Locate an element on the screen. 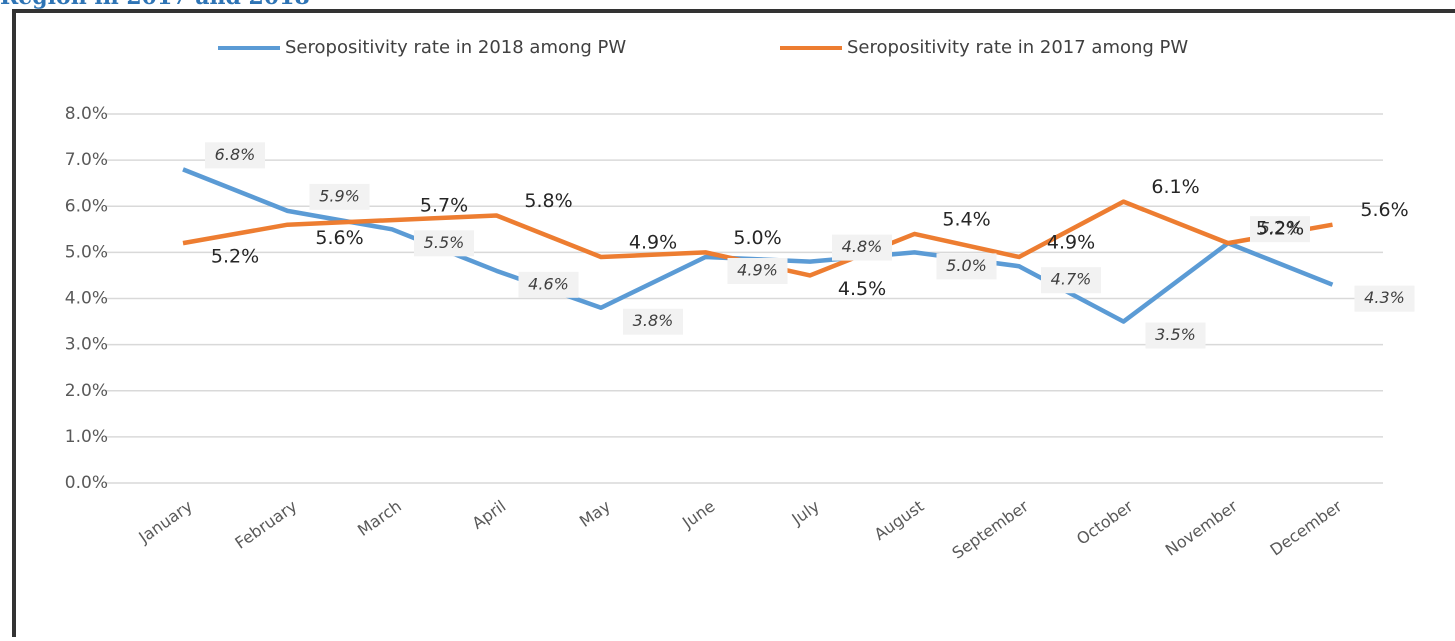 The height and width of the screenshot is (641, 1455). data-label: 5.8% is located at coordinates (548, 201).